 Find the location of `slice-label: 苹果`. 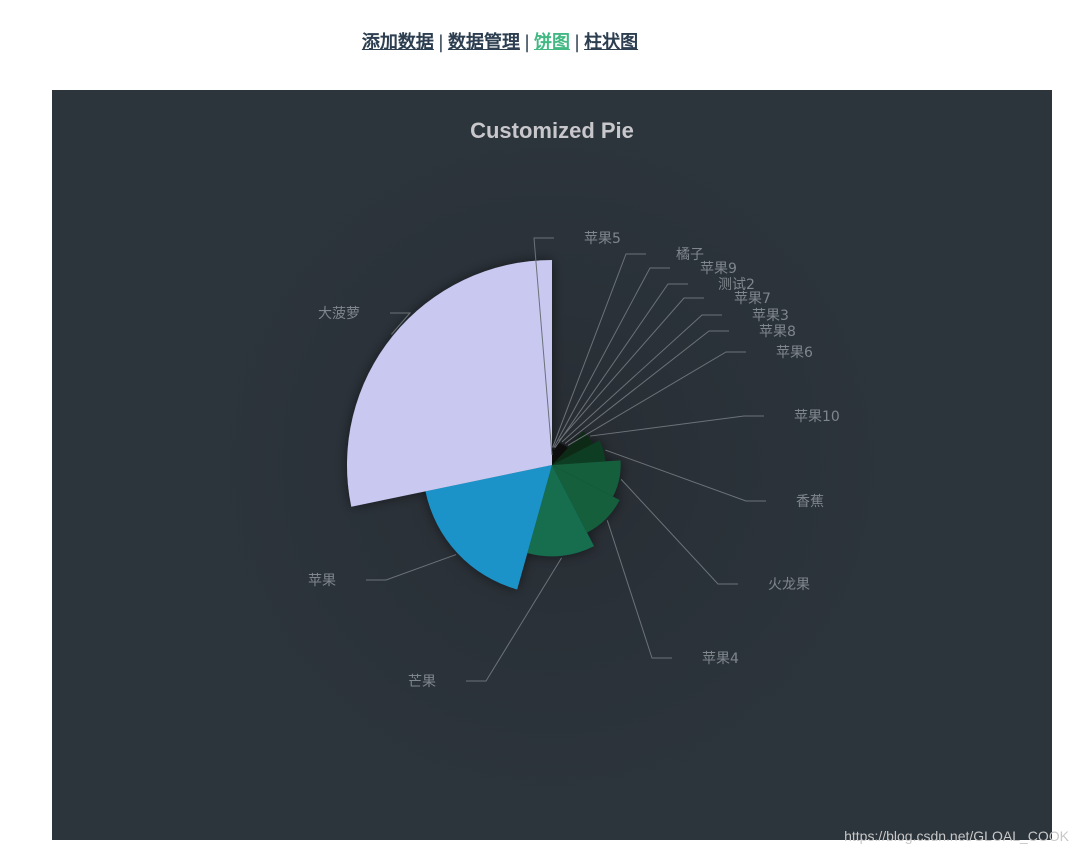

slice-label: 苹果 is located at coordinates (322, 581).